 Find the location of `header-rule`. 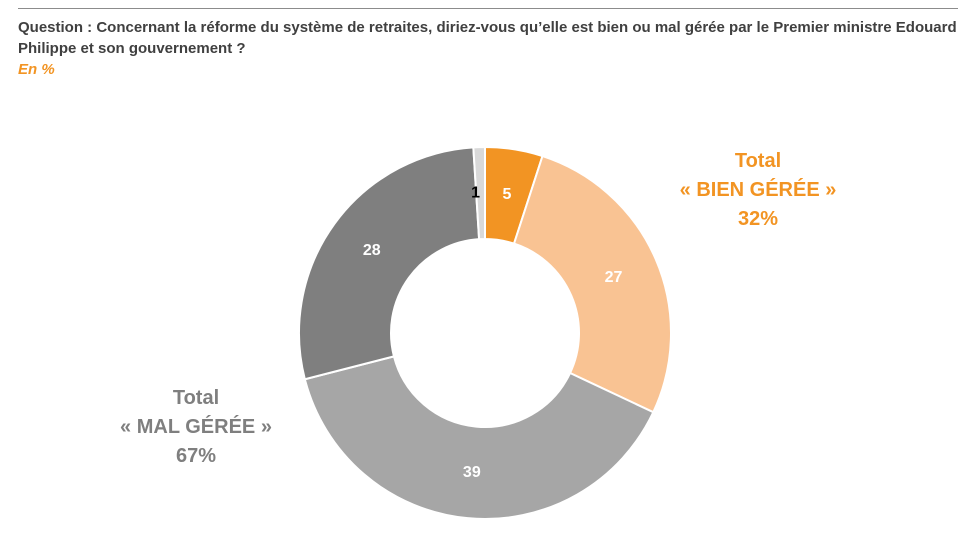

header-rule is located at coordinates (488, 8).